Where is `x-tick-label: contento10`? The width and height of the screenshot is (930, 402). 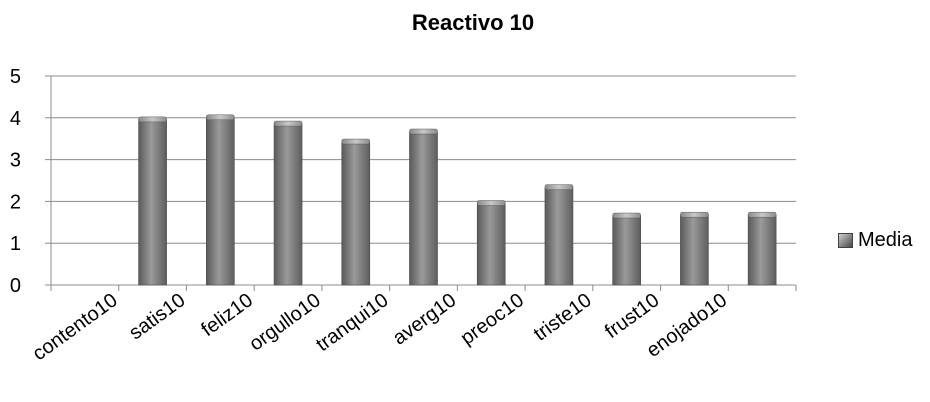 x-tick-label: contento10 is located at coordinates (75, 327).